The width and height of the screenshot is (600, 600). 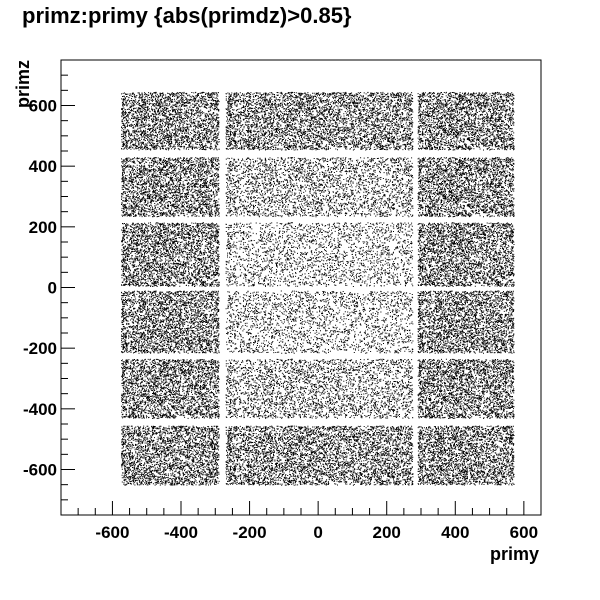 What do you see at coordinates (455, 532) in the screenshot?
I see `x-tick-label: 400` at bounding box center [455, 532].